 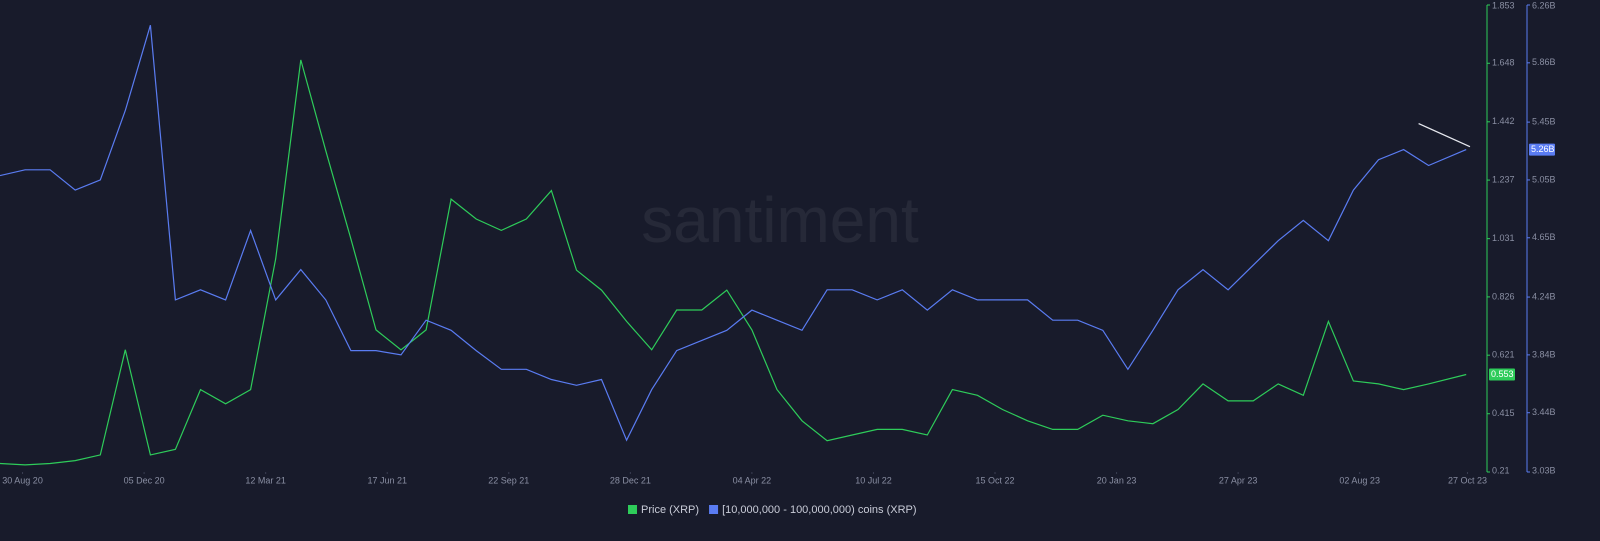 I want to click on x-tick-label: 27 Apr 23, so click(x=1238, y=480).